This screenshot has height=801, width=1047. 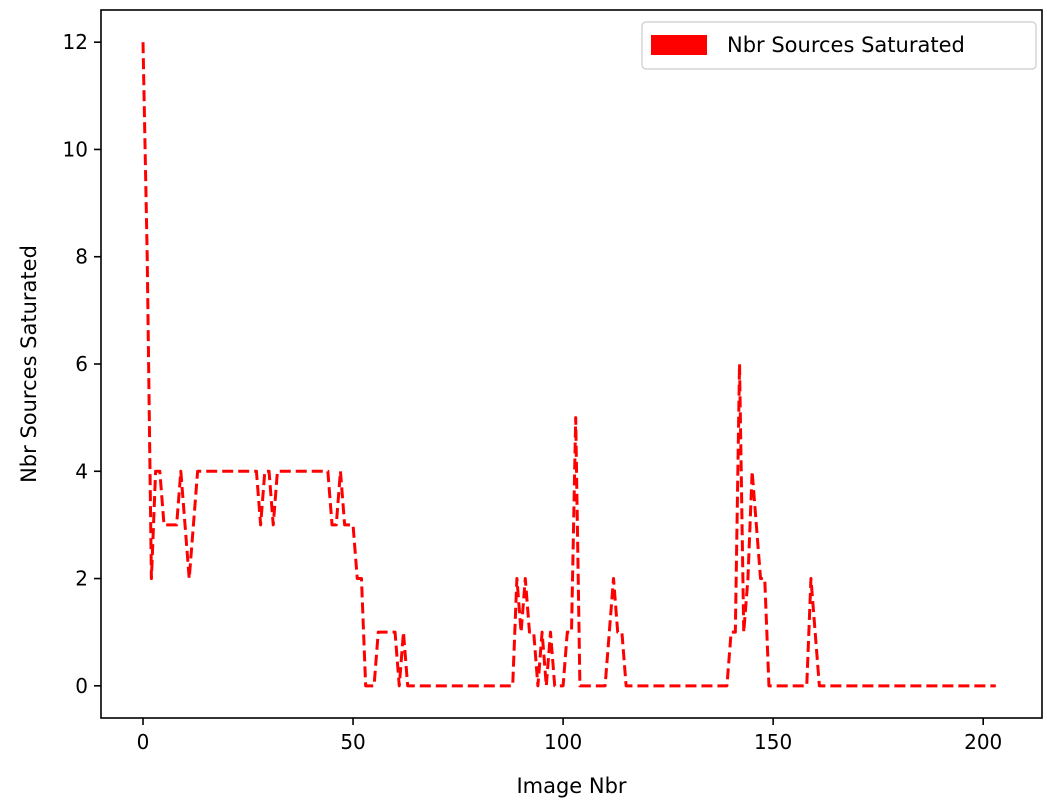 I want to click on legend-swatch, so click(x=679, y=45).